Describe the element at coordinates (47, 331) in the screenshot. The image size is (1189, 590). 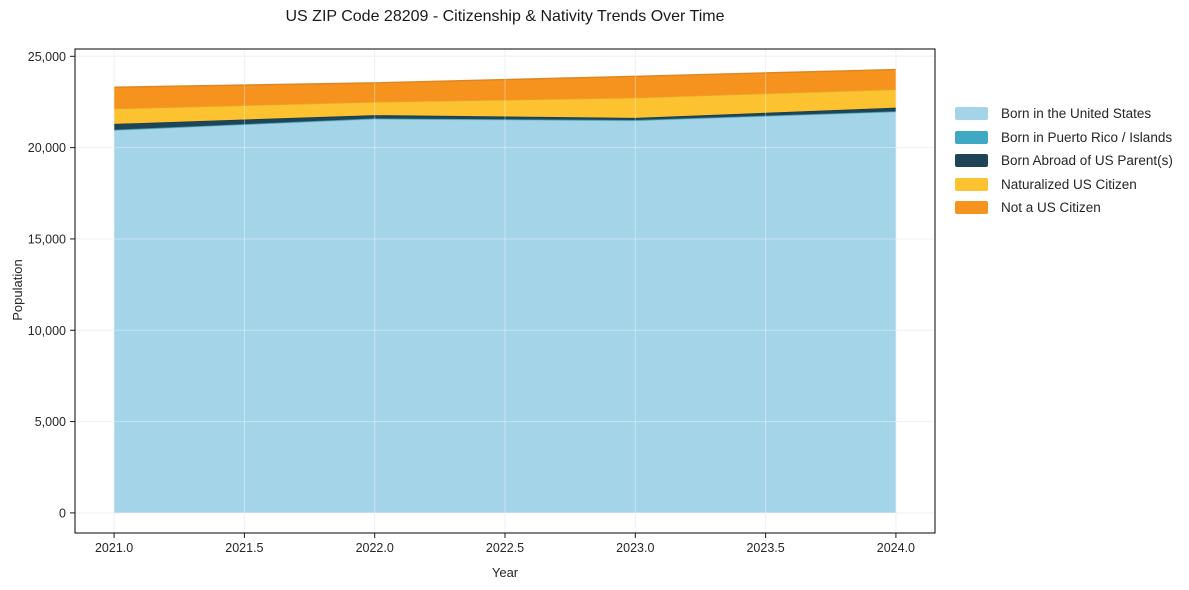
I see `y-tick-label: 10,000` at that location.